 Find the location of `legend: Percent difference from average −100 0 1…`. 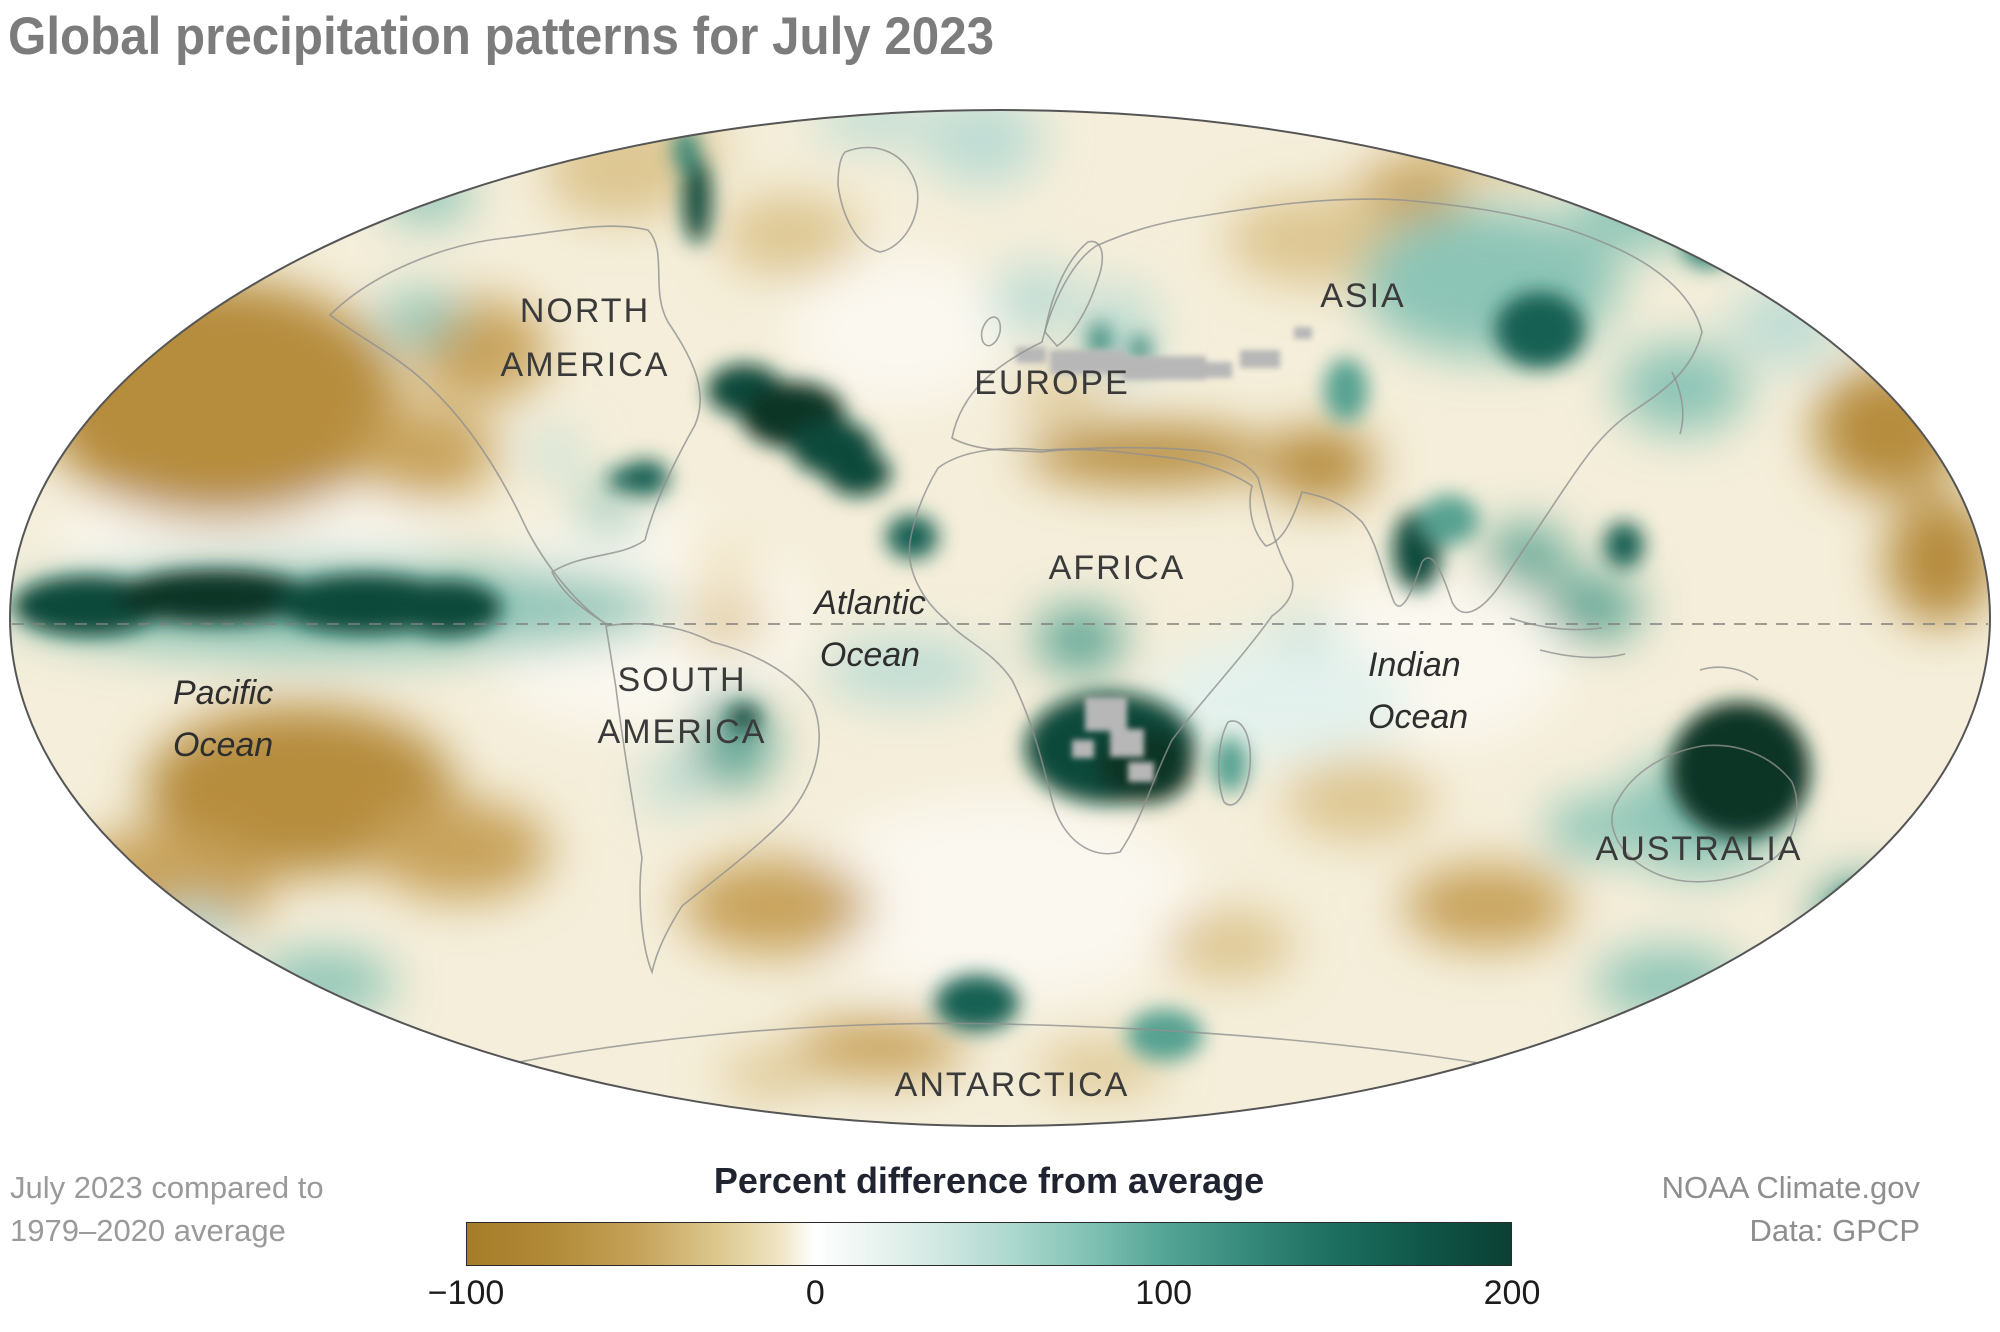

legend: Percent difference from average −100 0 1… is located at coordinates (984, 1241).